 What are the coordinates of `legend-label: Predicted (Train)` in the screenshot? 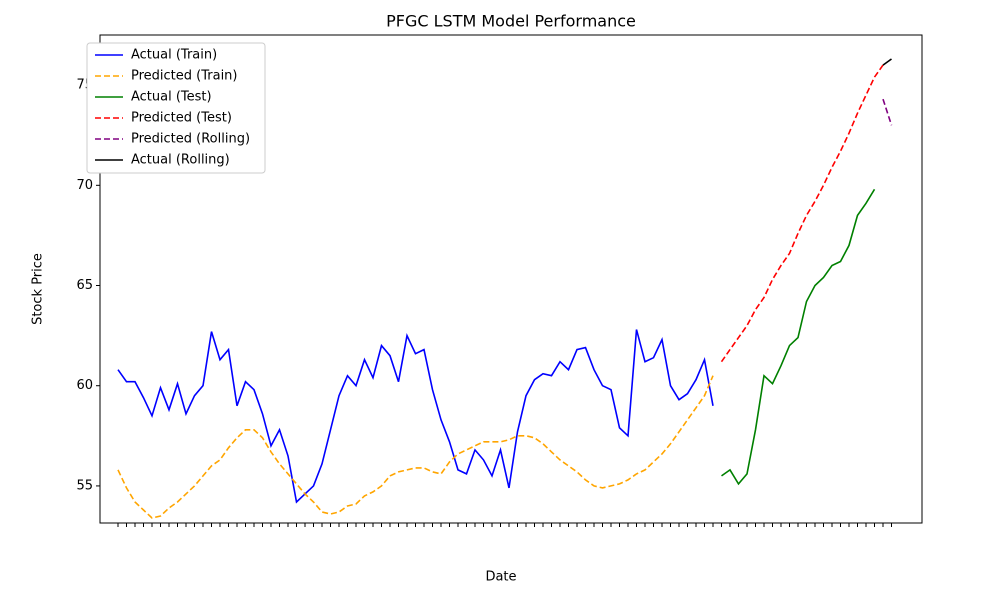 It's located at (184, 76).